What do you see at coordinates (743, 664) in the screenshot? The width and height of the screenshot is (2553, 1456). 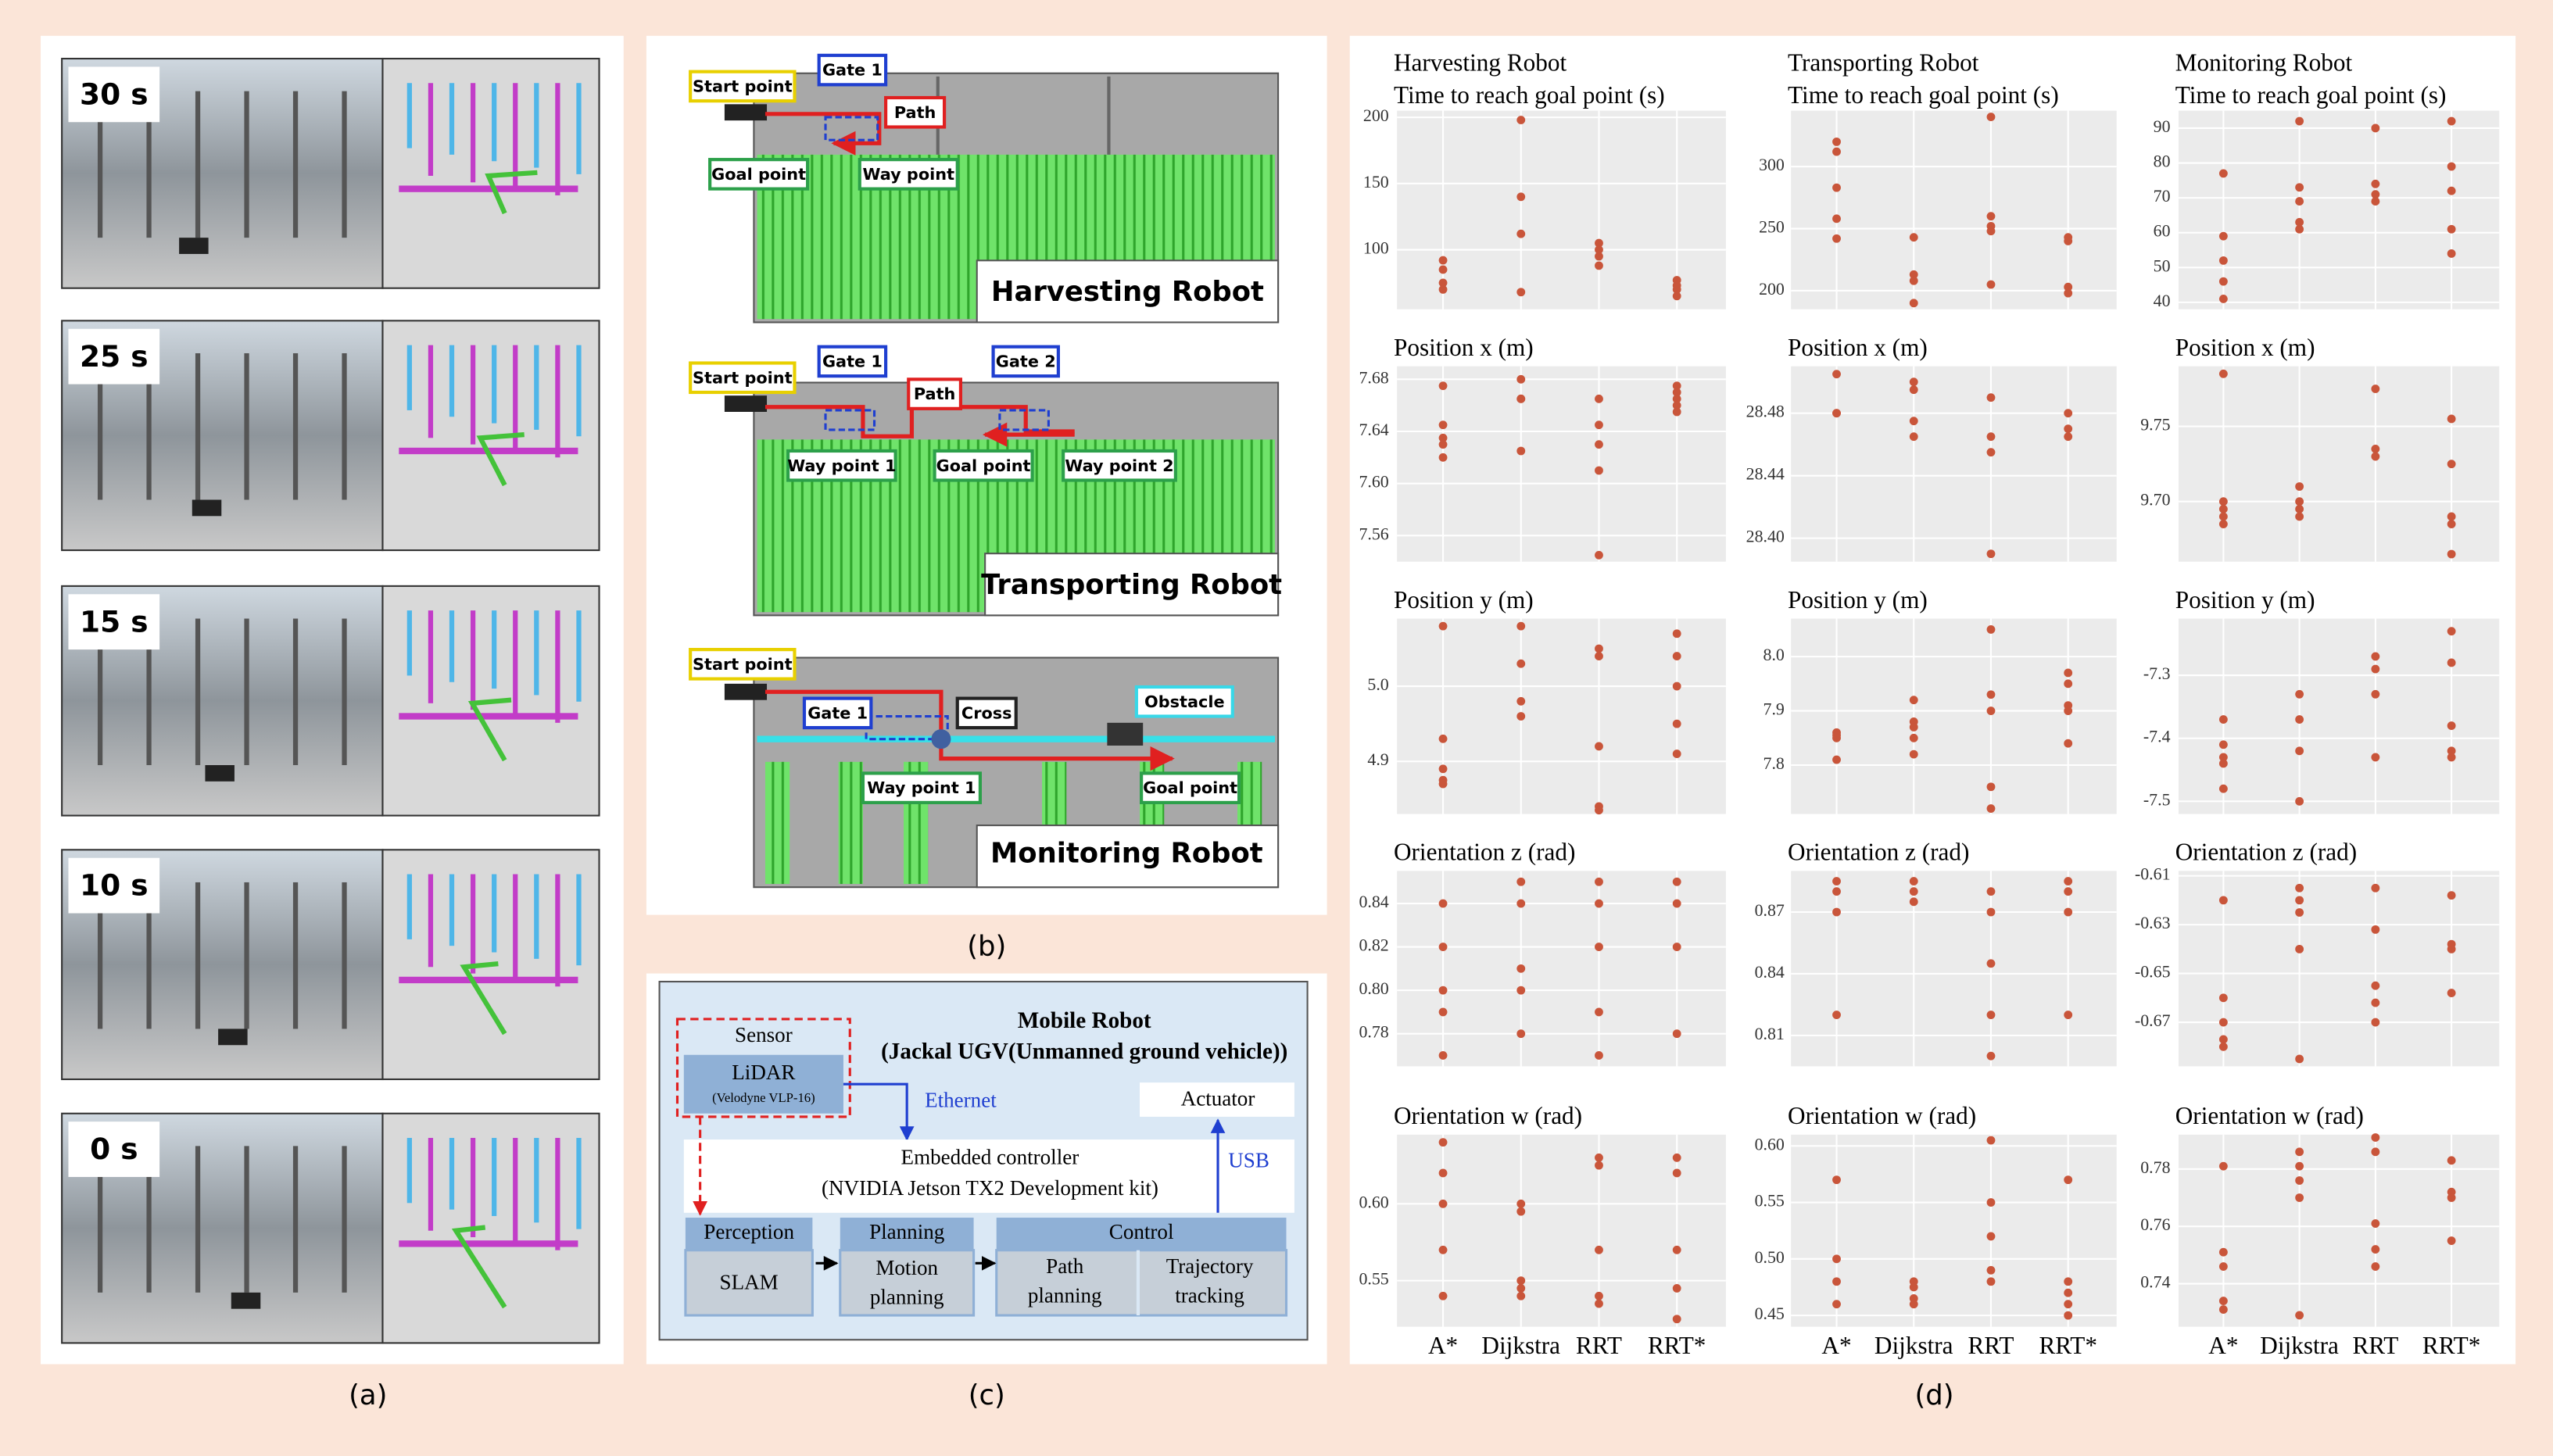 I see `diagram-label: Start point` at bounding box center [743, 664].